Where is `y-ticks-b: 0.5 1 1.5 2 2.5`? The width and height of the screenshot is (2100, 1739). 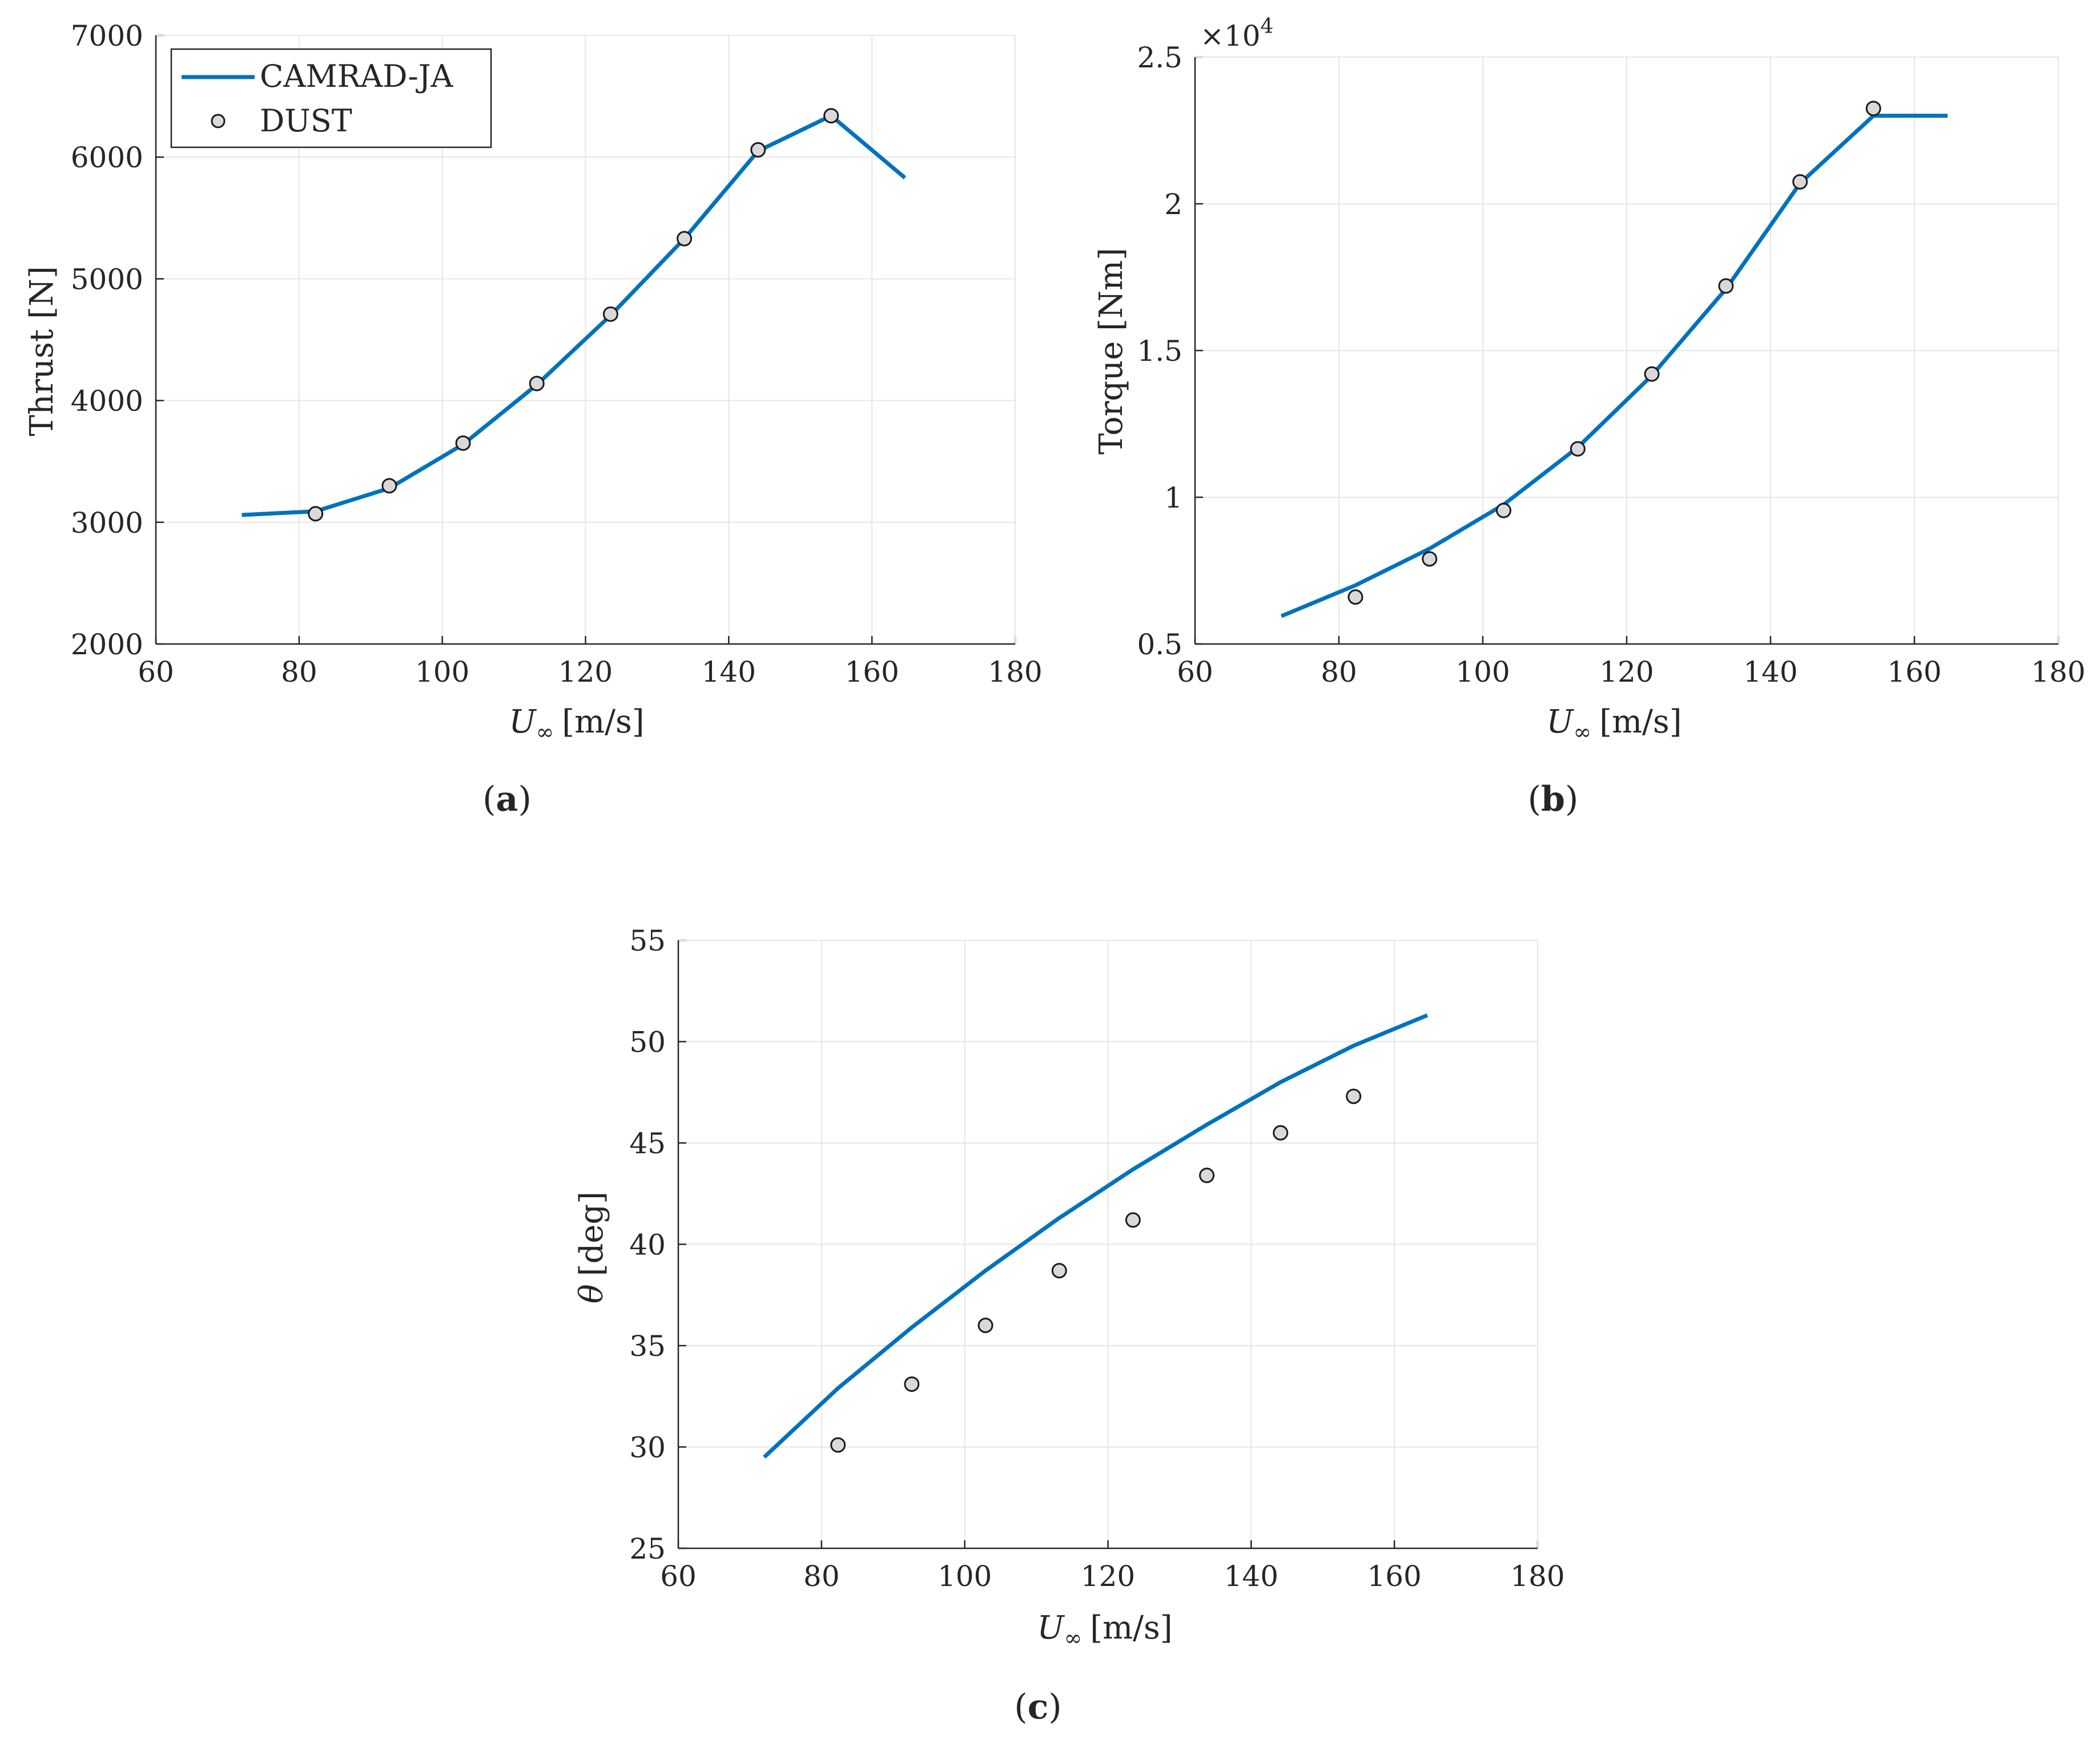
y-ticks-b: 0.5 1 1.5 2 2.5 is located at coordinates (1159, 351).